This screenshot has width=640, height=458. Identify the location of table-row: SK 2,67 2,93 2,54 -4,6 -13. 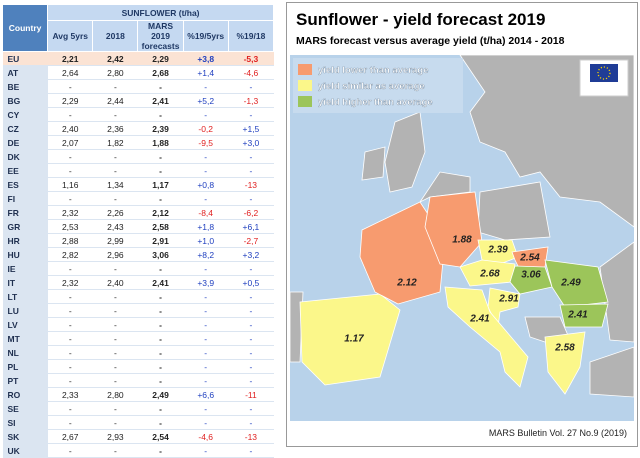
(138, 436).